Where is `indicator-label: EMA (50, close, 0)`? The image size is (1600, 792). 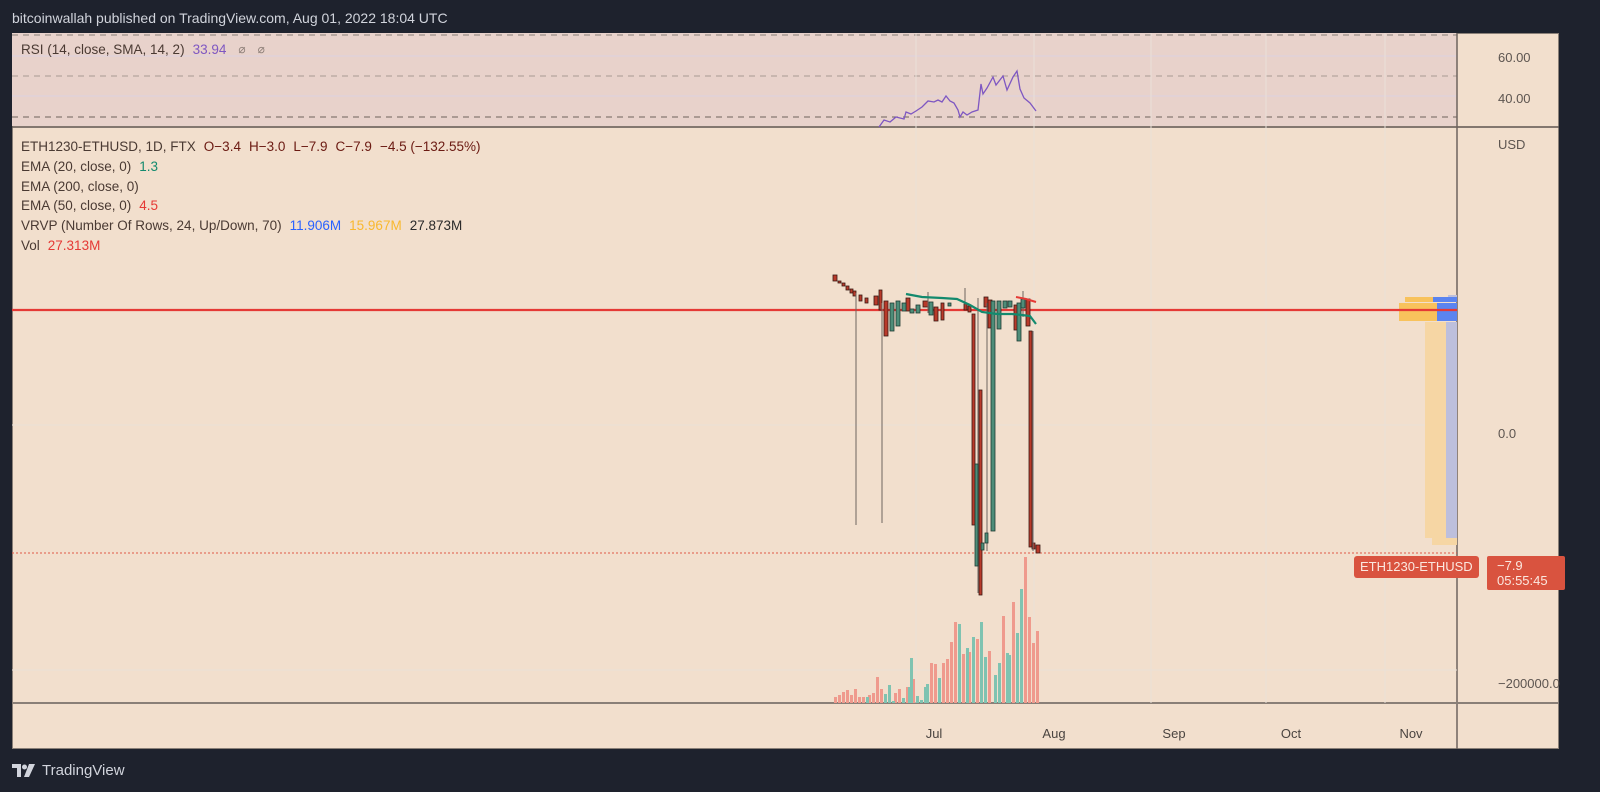
indicator-label: EMA (50, close, 0) is located at coordinates (76, 206).